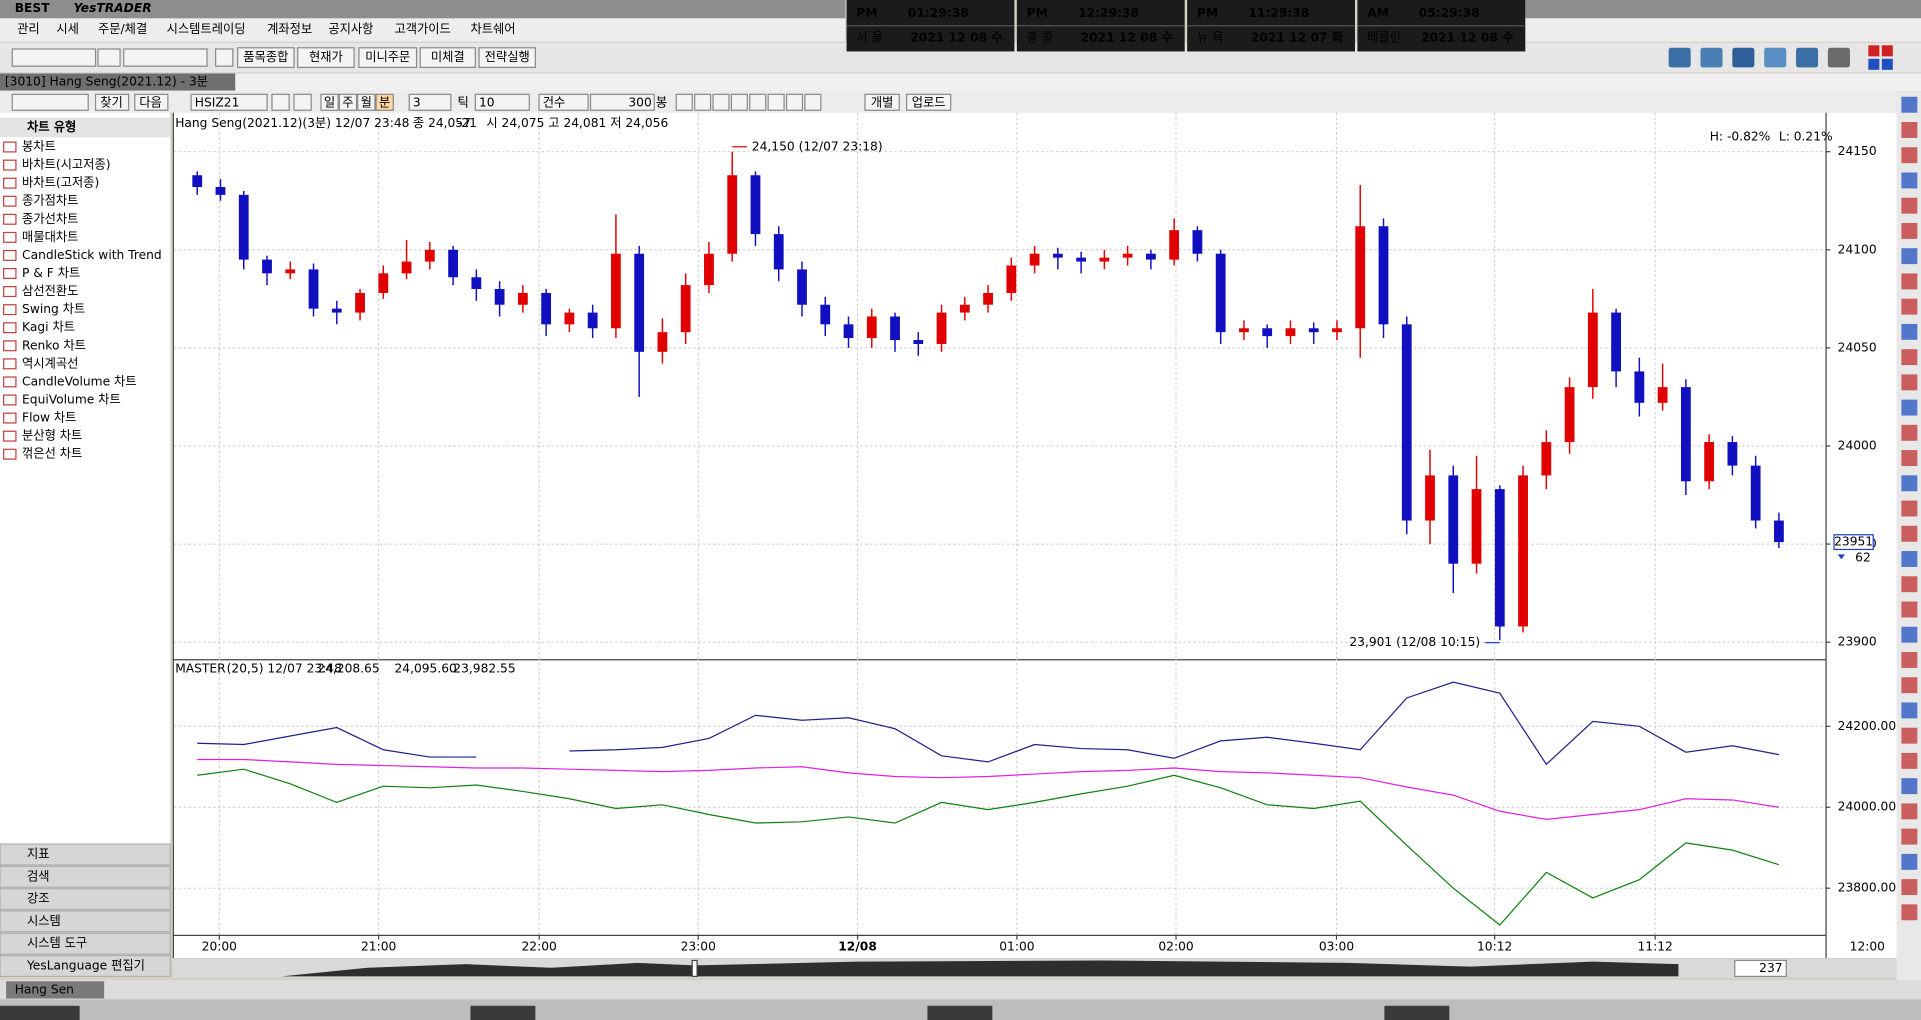 The width and height of the screenshot is (1921, 1020). Describe the element at coordinates (28, 29) in the screenshot. I see `menu-item: 관리` at that location.